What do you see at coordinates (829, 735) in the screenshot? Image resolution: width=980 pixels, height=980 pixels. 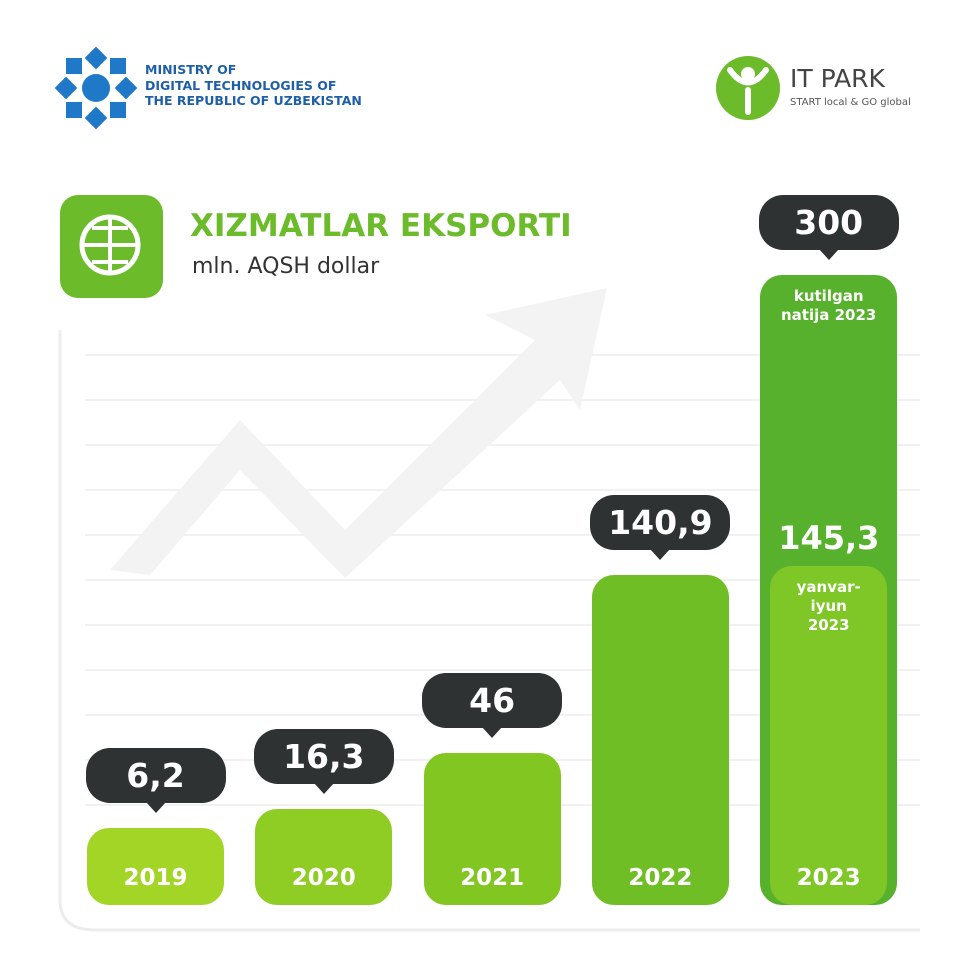 I see `partial-bar: yanvar-iyun 2023` at bounding box center [829, 735].